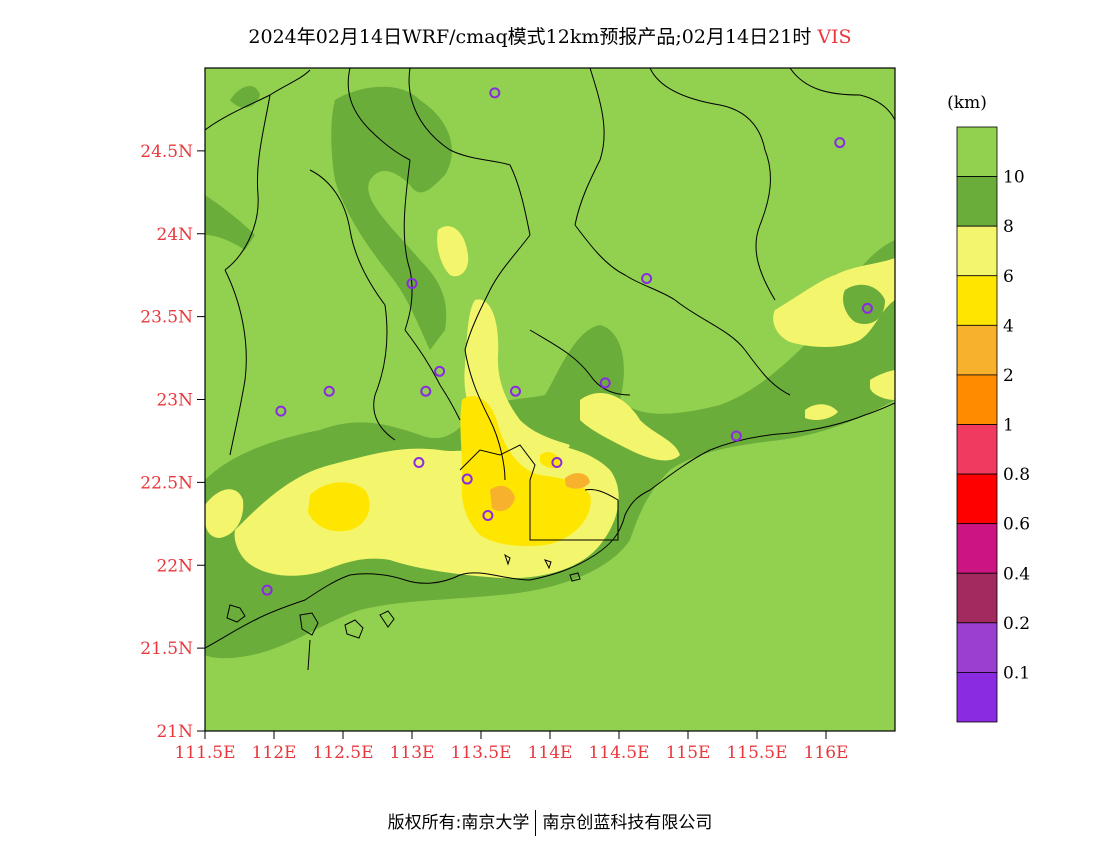 Image resolution: width=1100 pixels, height=850 pixels. What do you see at coordinates (412, 753) in the screenshot?
I see `x-tick-label: 113E` at bounding box center [412, 753].